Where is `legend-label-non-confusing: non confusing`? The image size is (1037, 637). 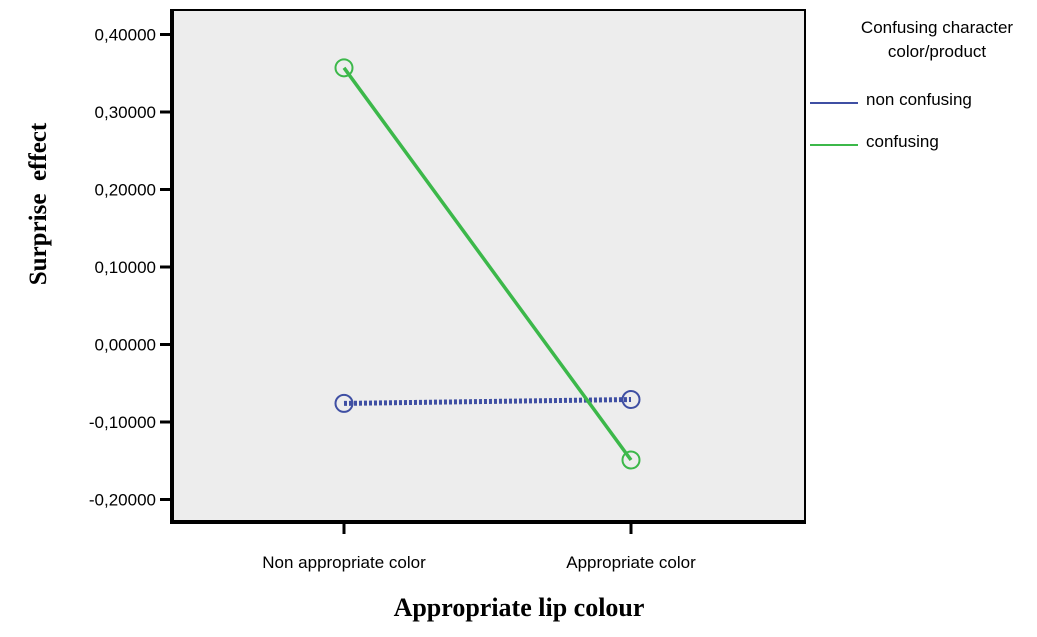 legend-label-non-confusing: non confusing is located at coordinates (919, 99).